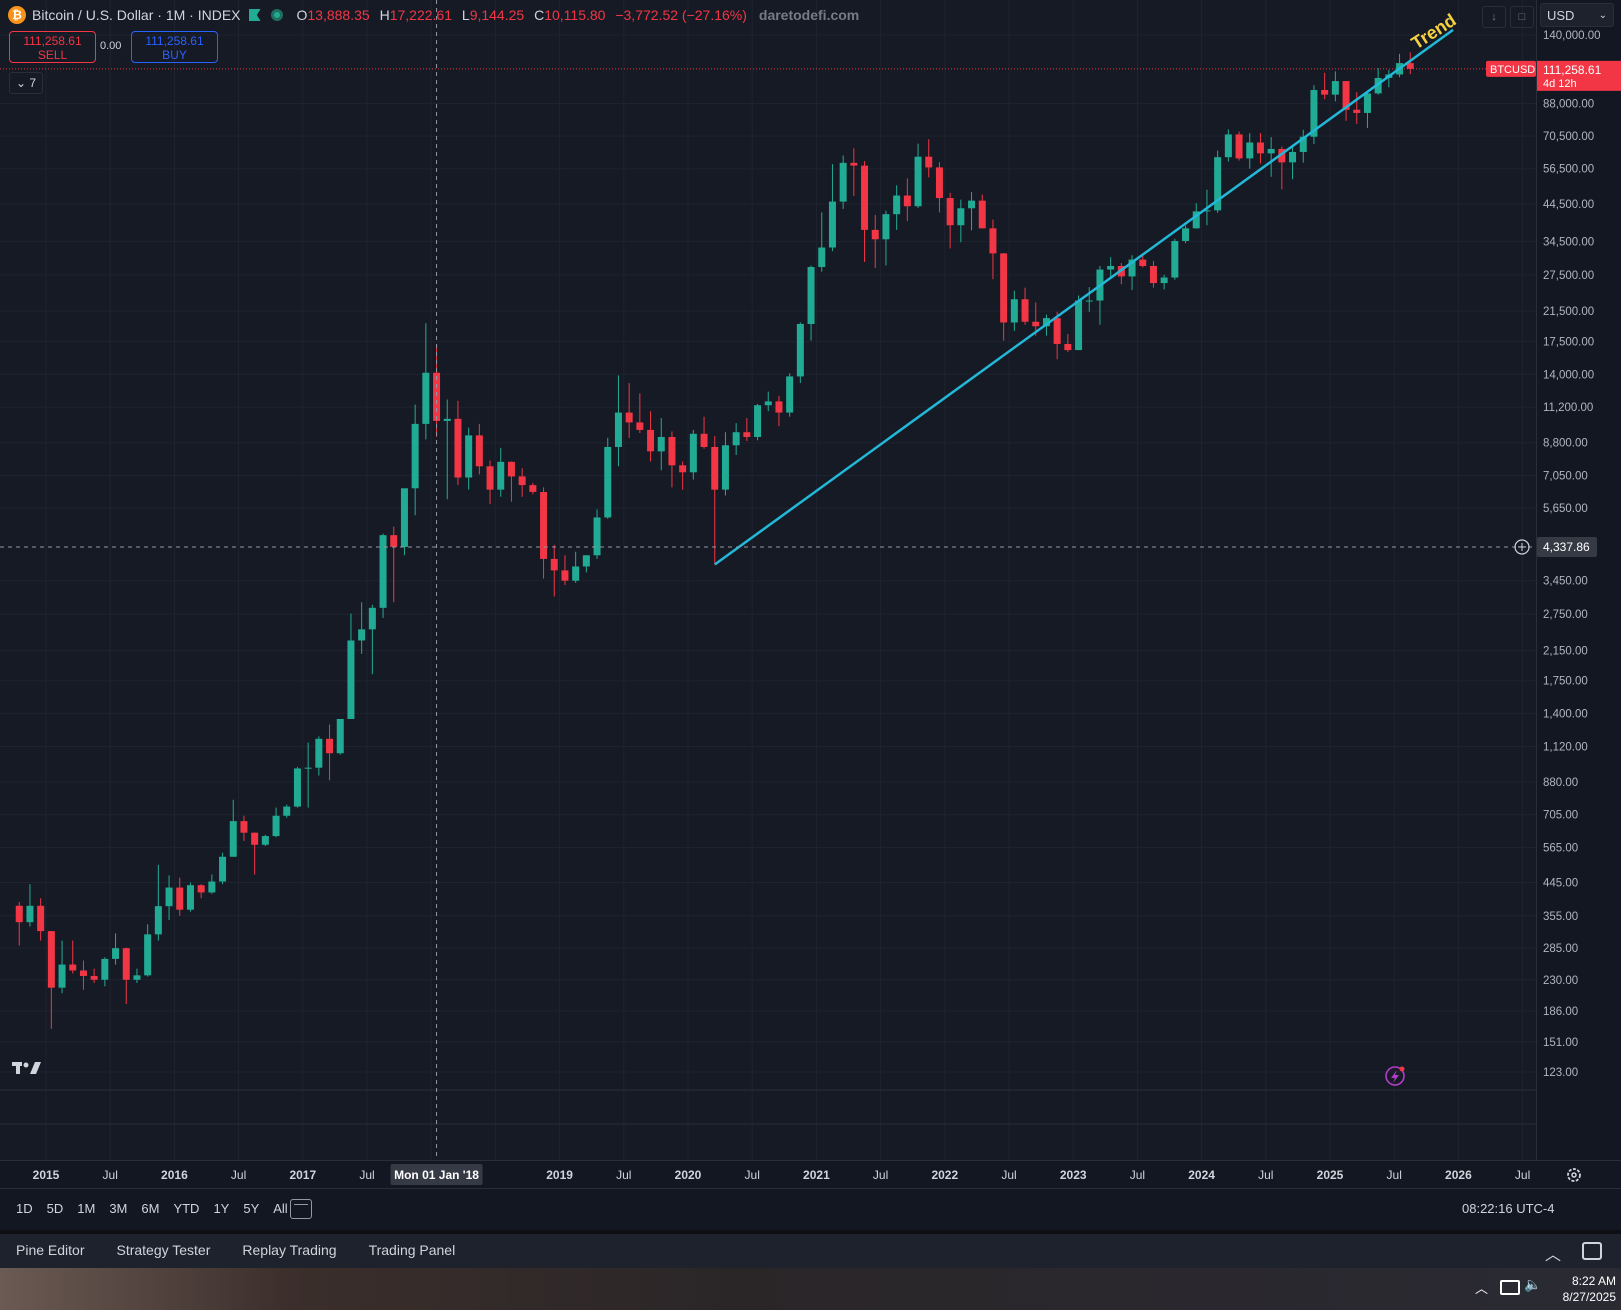 This screenshot has width=1621, height=1310. Describe the element at coordinates (1592, 1251) in the screenshot. I see `maximize-panel-icon` at that location.